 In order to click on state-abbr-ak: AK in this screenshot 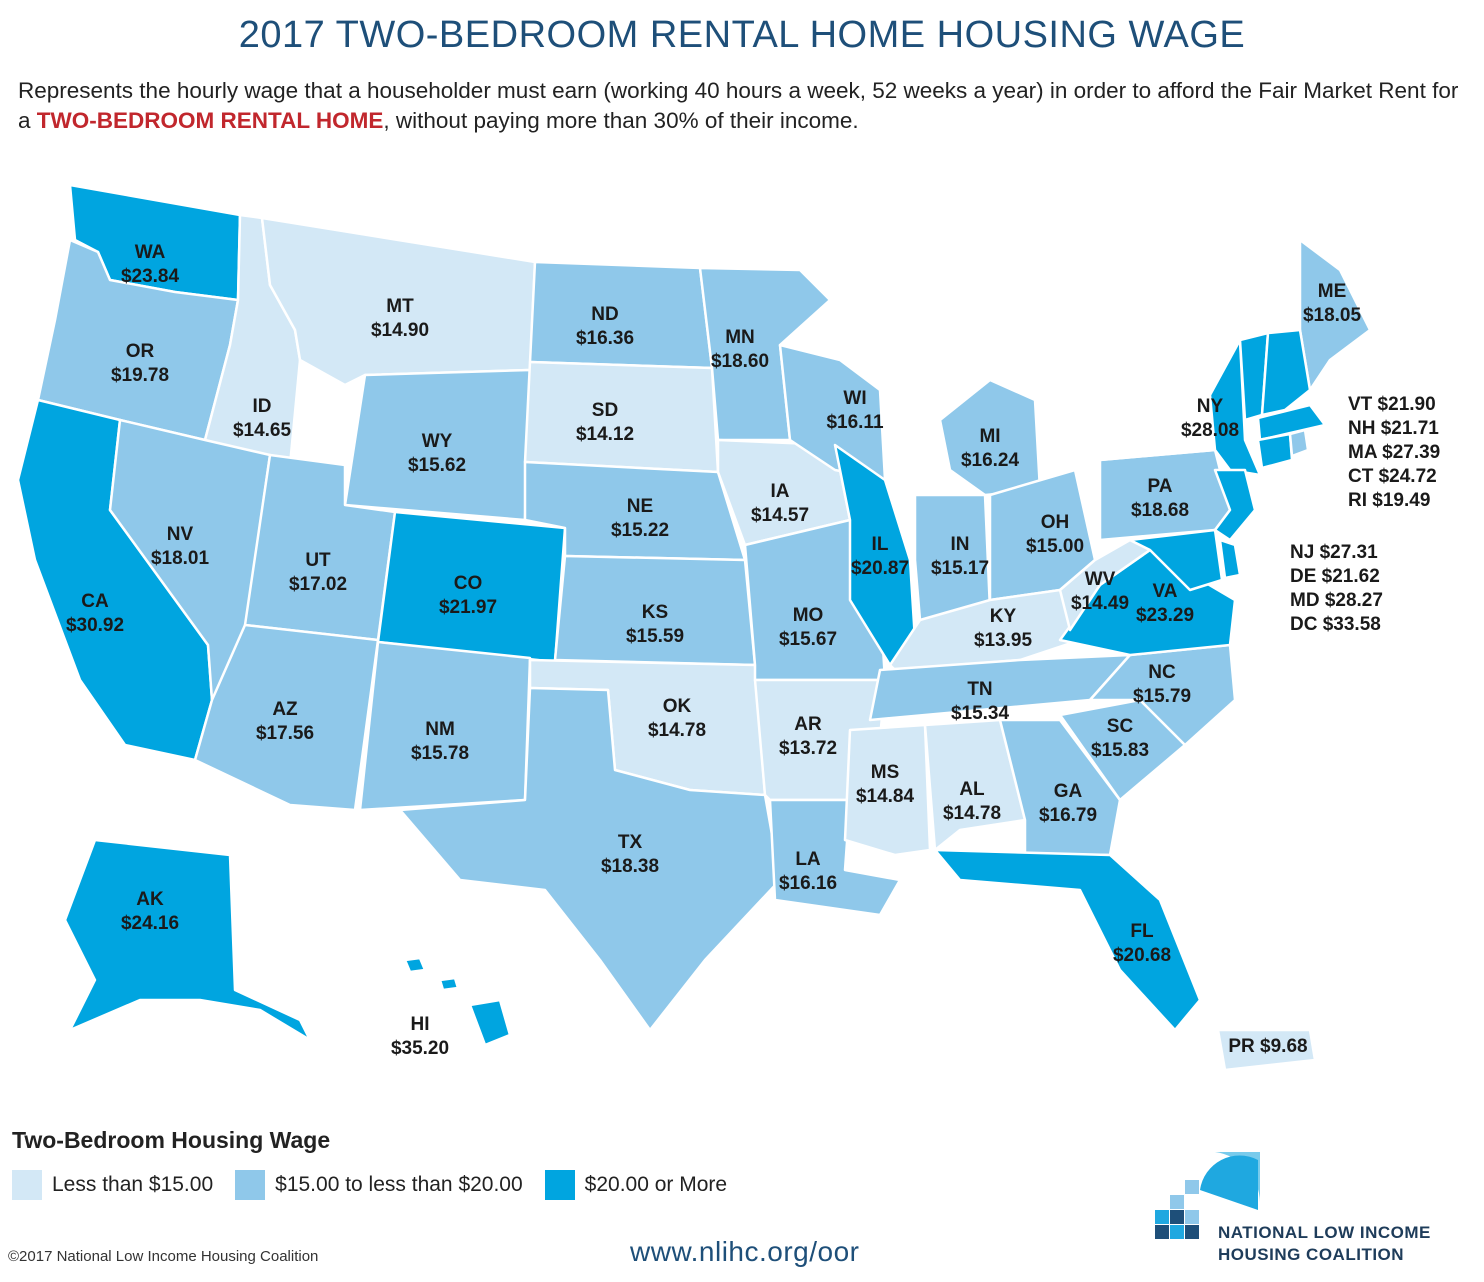, I will do `click(150, 899)`.